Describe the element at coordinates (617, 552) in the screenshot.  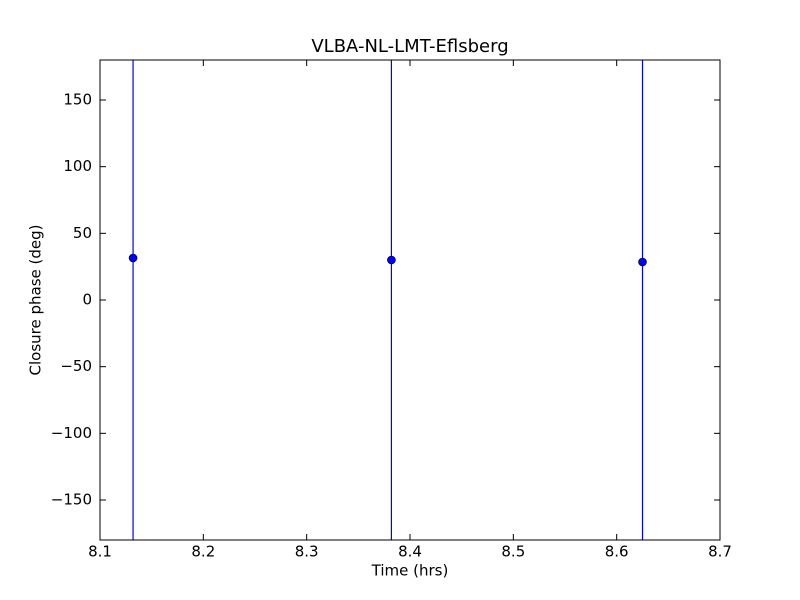
I see `x-tick-label: 8.6` at that location.